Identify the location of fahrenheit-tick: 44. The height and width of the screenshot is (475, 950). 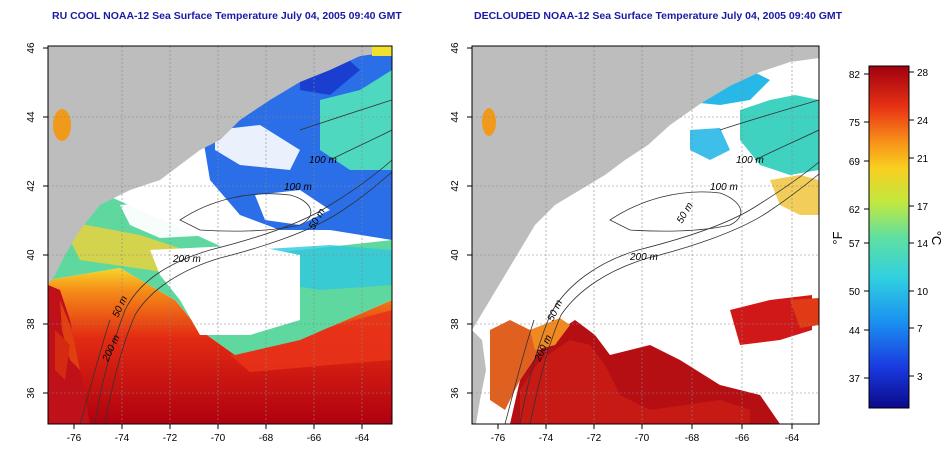
(855, 331).